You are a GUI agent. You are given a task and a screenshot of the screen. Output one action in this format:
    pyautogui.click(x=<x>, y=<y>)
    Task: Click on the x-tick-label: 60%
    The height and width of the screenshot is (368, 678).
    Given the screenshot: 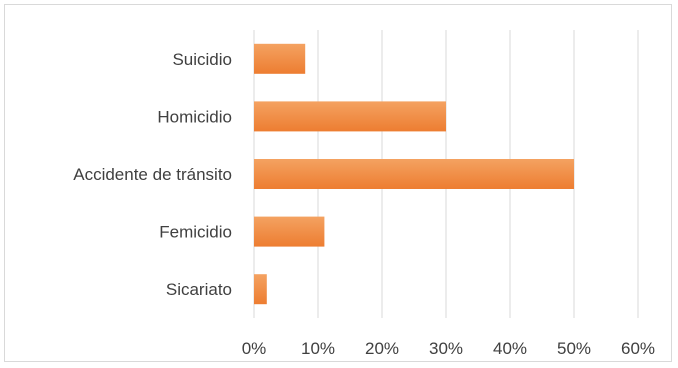 What is the action you would take?
    pyautogui.click(x=638, y=348)
    